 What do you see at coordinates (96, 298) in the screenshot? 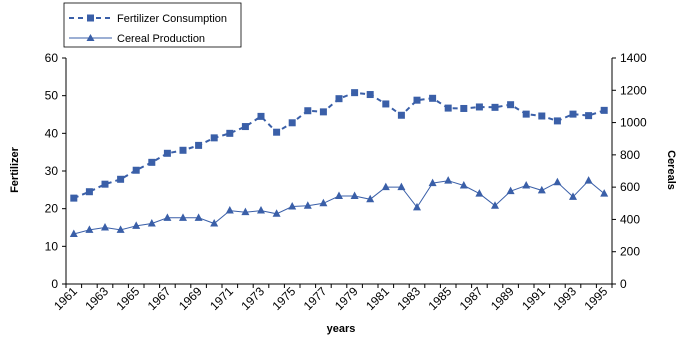
I see `x-tick-label: 1963` at bounding box center [96, 298].